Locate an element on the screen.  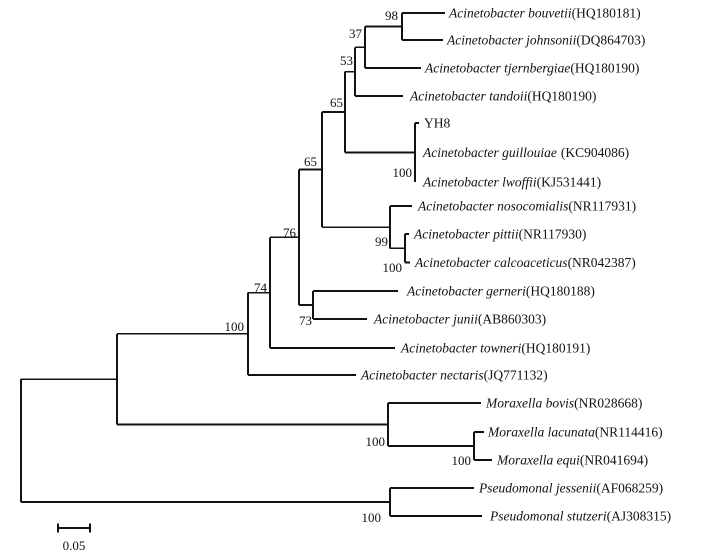
node-yh8-cluster-bootstrap: 100 is located at coordinates (403, 172).